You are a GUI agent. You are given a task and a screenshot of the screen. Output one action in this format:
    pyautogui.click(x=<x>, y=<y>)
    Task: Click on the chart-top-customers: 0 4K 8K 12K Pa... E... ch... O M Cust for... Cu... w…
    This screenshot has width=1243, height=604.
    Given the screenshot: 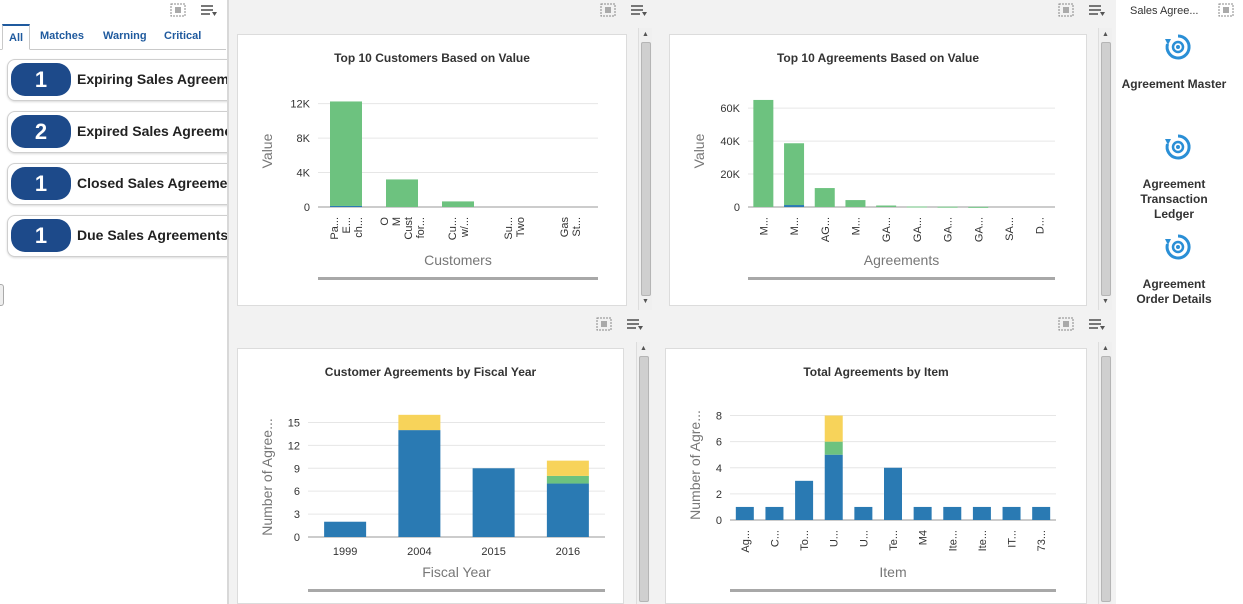 What is the action you would take?
    pyautogui.click(x=428, y=189)
    